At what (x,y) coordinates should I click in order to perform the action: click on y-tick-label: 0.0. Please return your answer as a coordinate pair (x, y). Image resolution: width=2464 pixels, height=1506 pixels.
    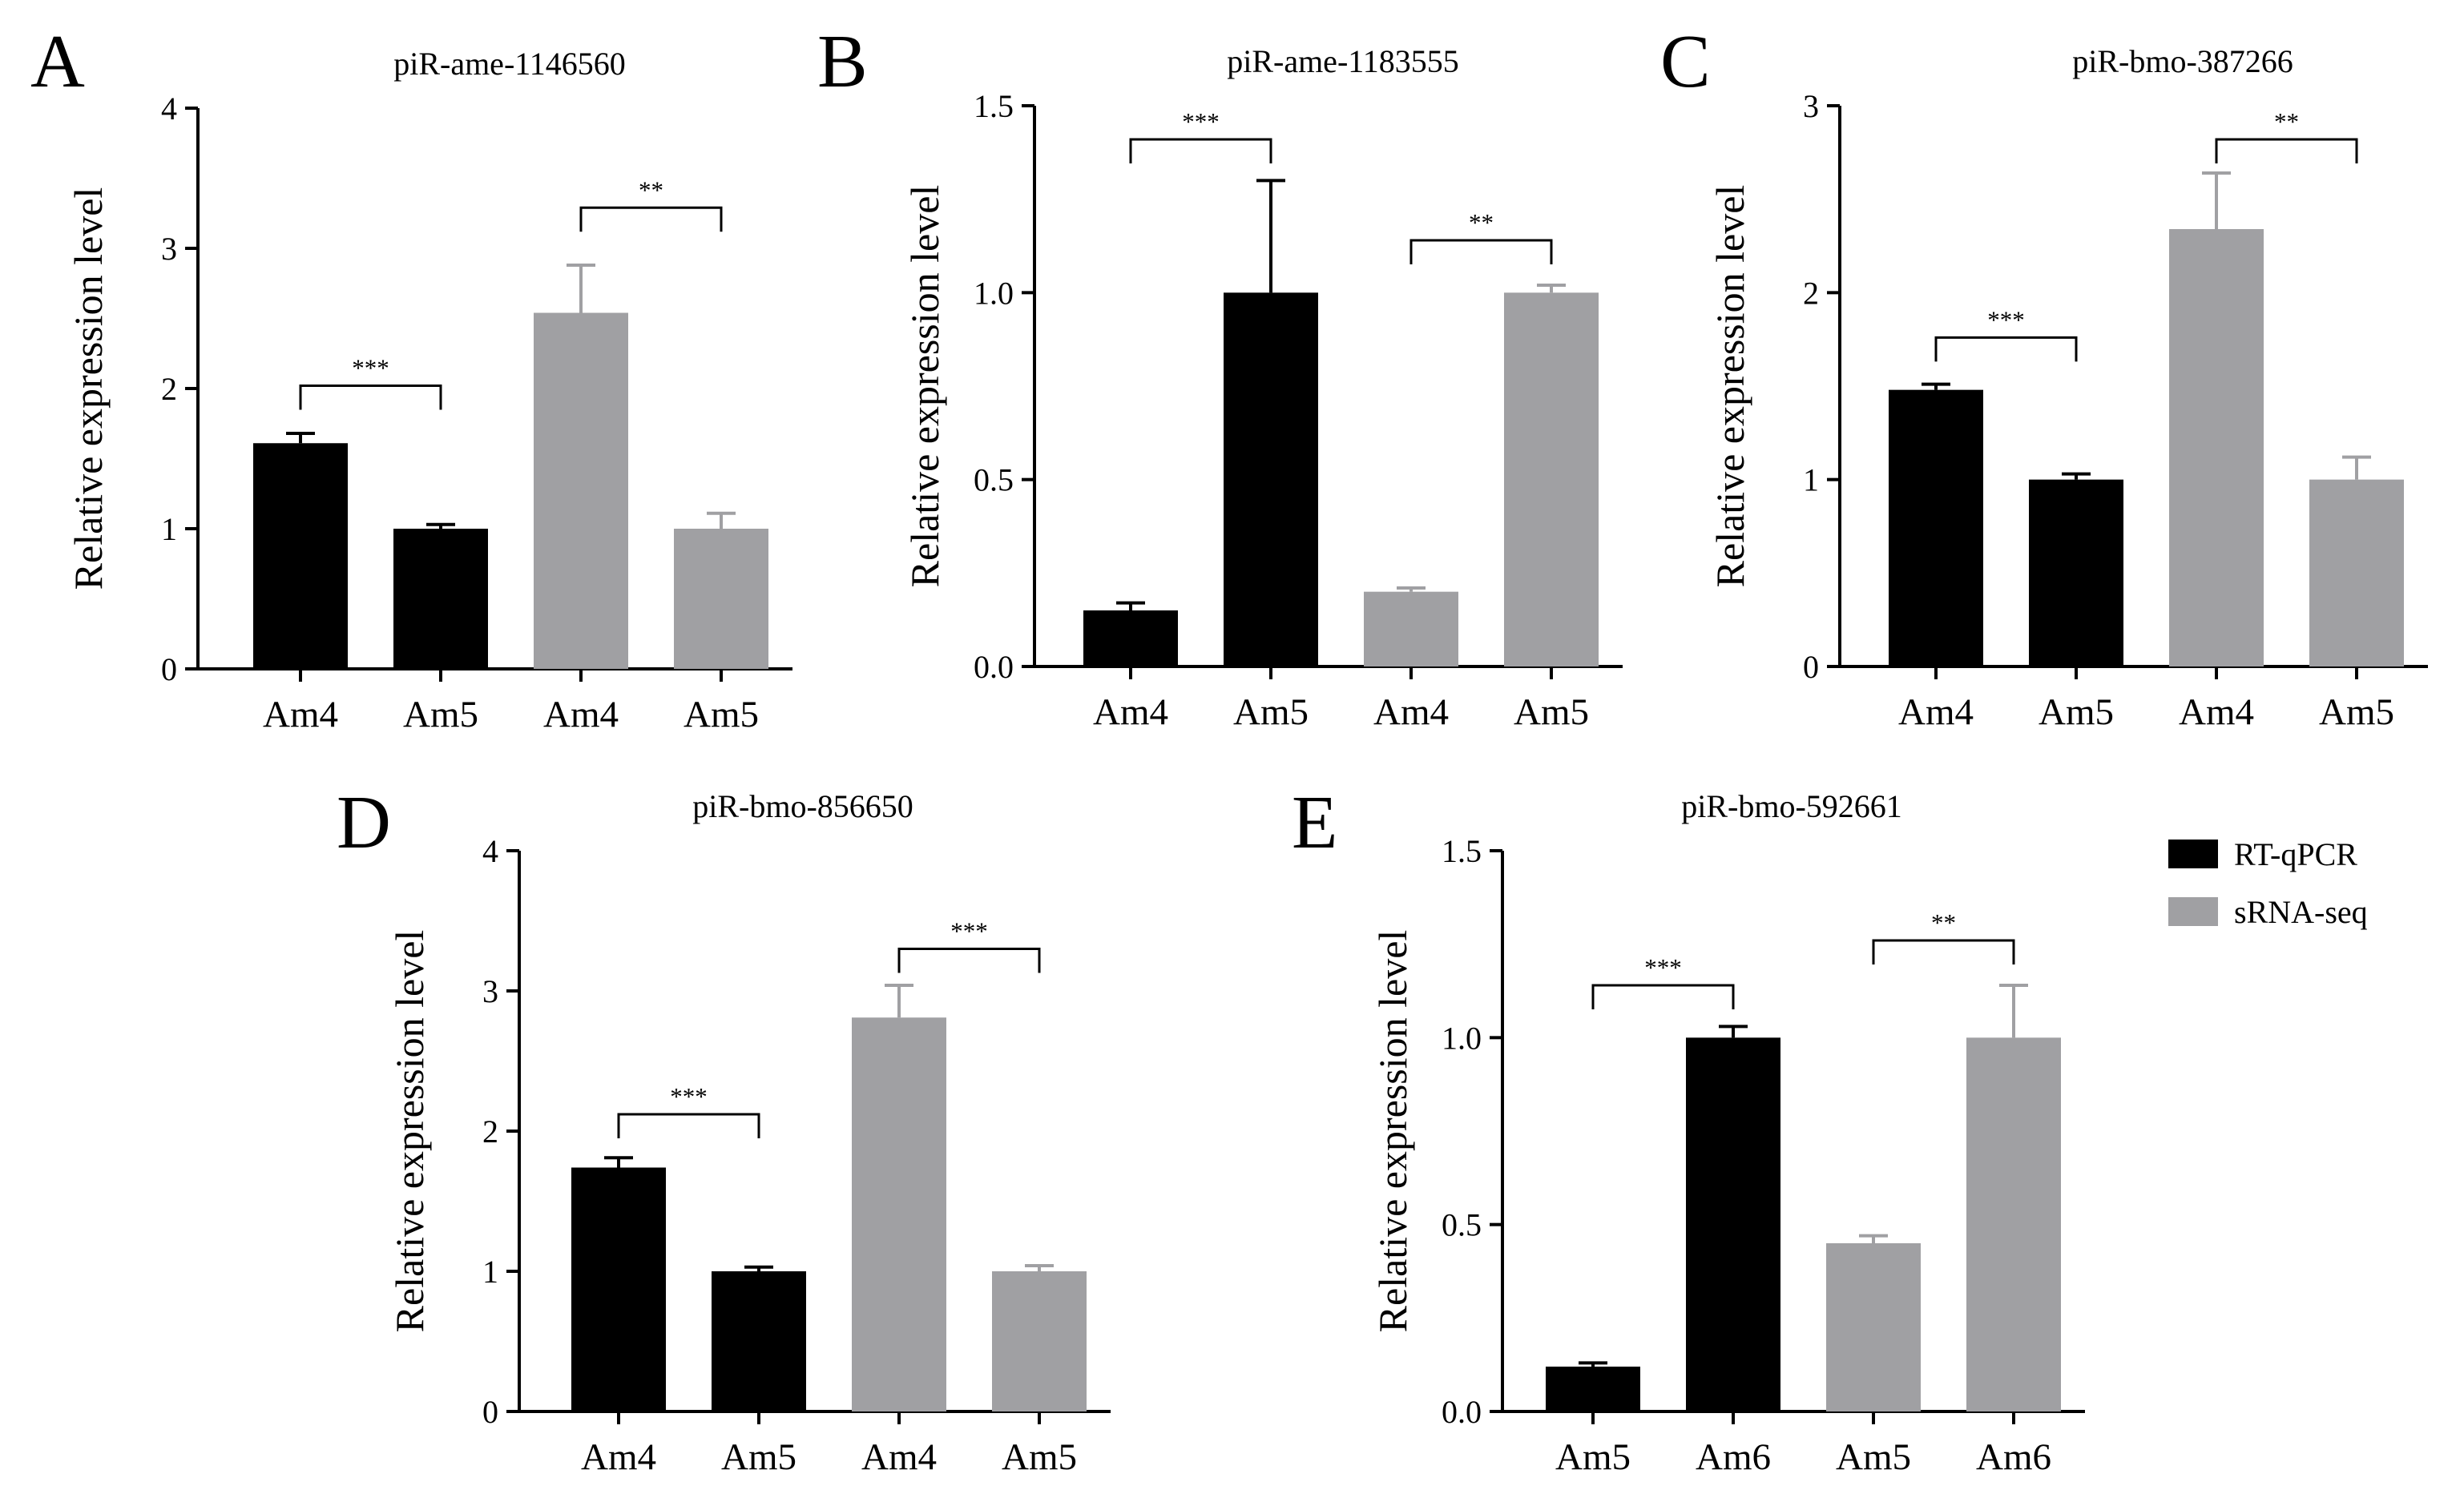
    Looking at the image, I should click on (1462, 1412).